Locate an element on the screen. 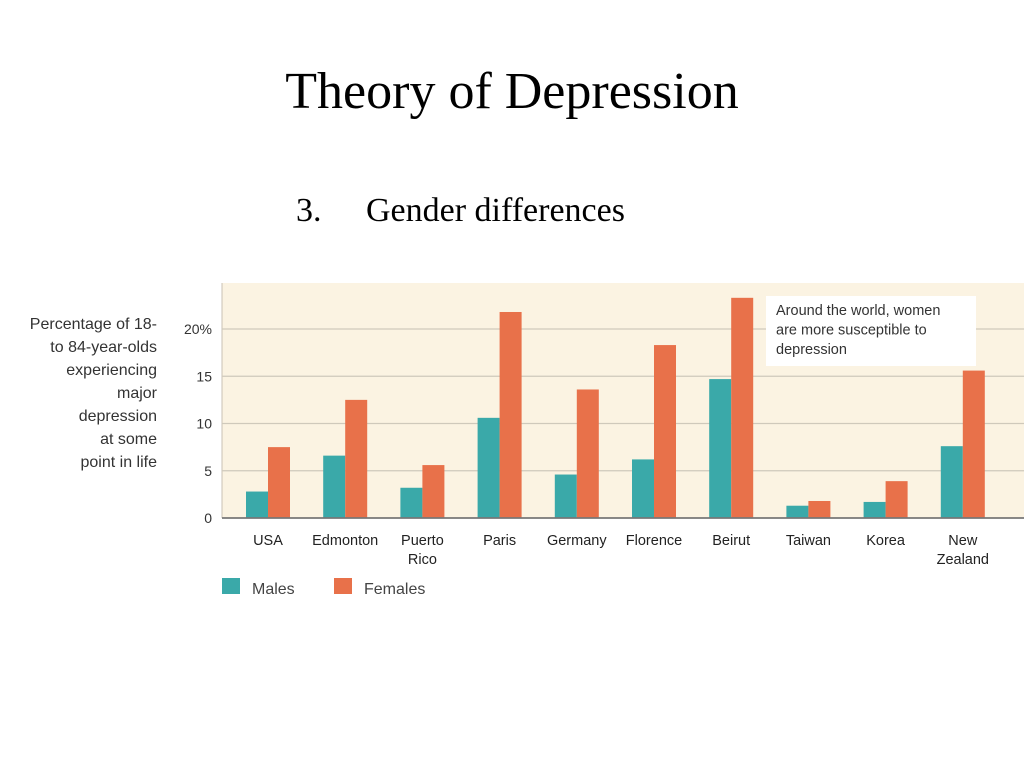 The image size is (1024, 768). y-tick-label: 15 is located at coordinates (204, 376).